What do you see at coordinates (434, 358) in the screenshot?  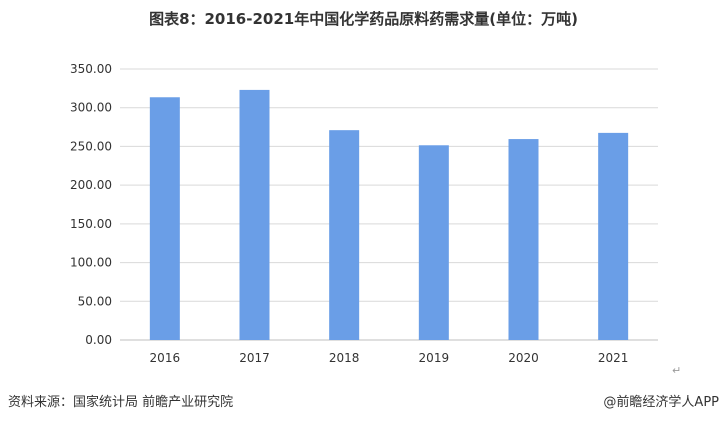 I see `x-tick-label: 2019` at bounding box center [434, 358].